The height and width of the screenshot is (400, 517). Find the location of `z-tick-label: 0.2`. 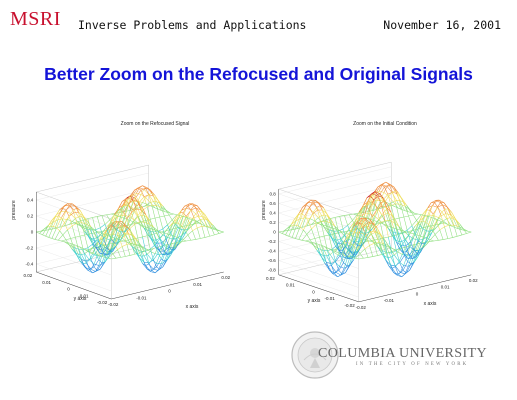

z-tick-label: 0.2 is located at coordinates (272, 222).